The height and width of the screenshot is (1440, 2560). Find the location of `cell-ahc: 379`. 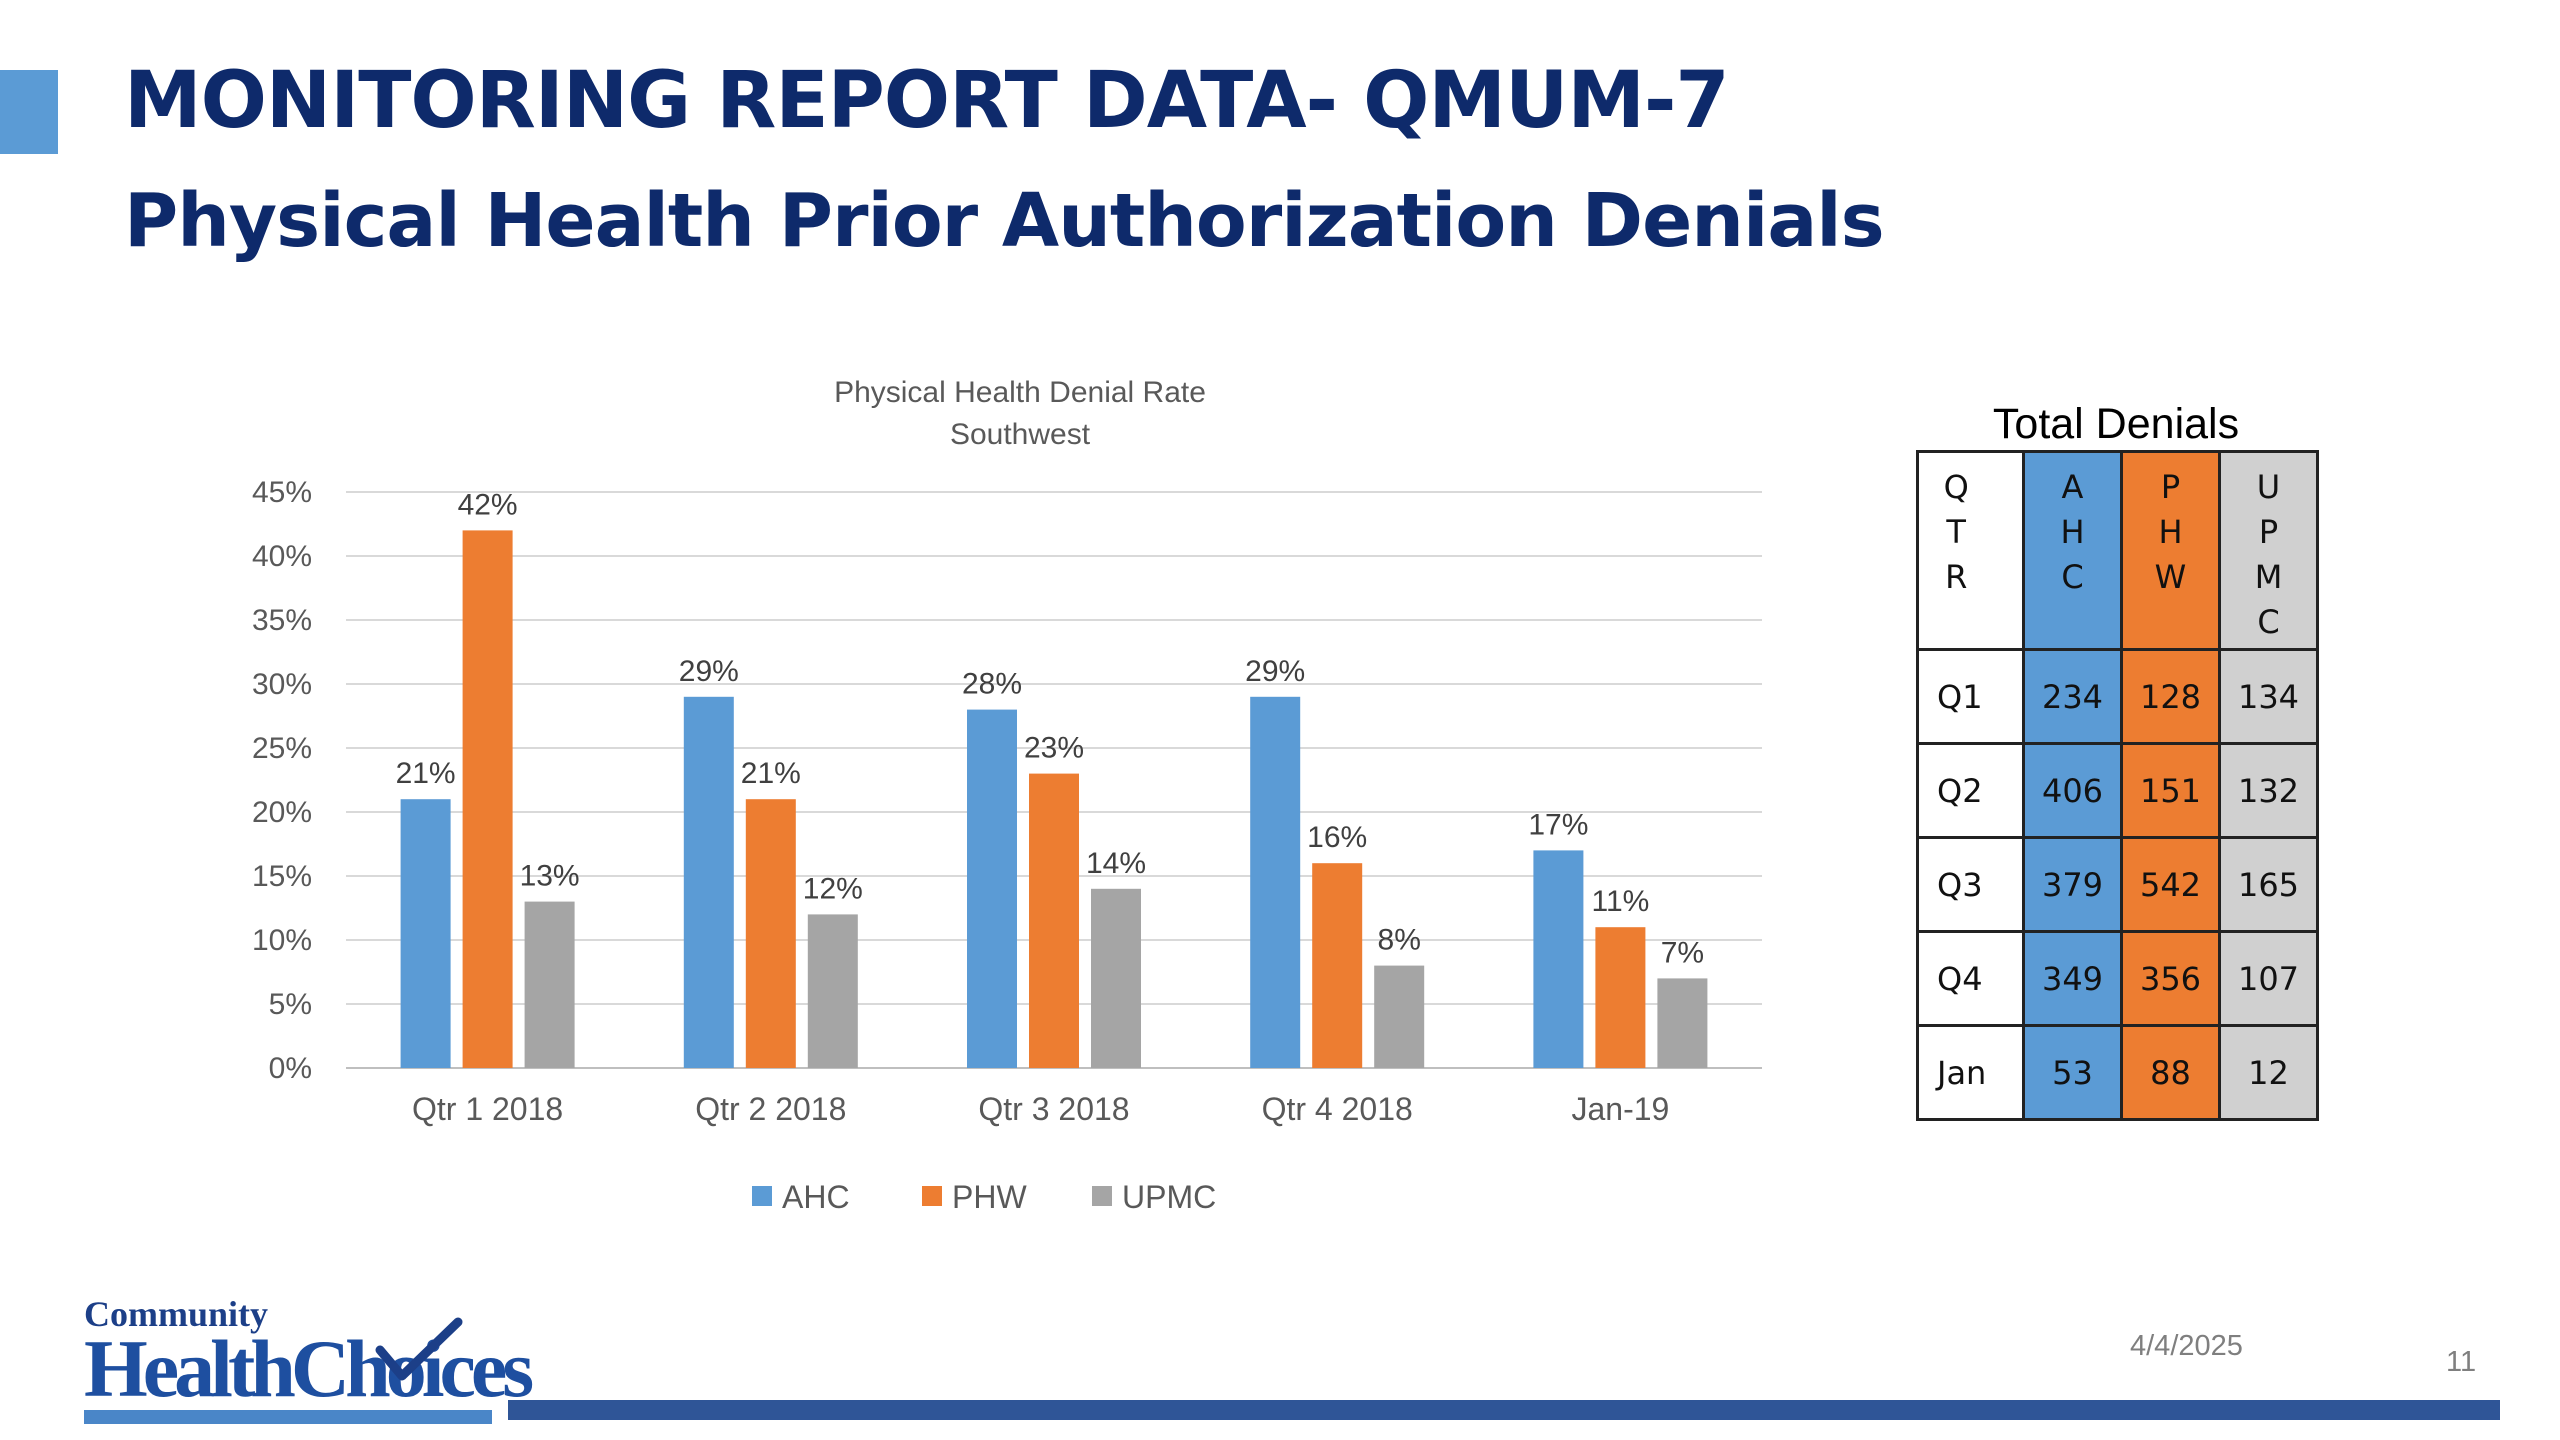

cell-ahc: 379 is located at coordinates (2072, 884).